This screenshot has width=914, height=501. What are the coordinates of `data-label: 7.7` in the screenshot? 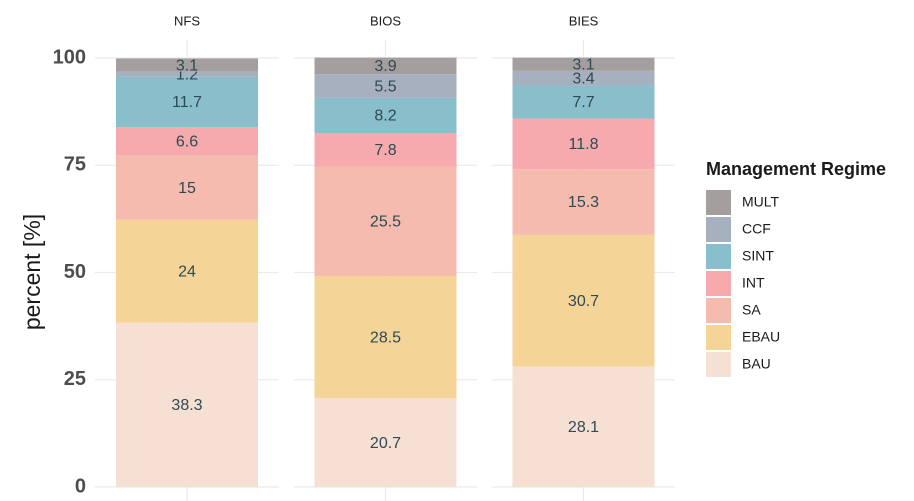 It's located at (583, 102).